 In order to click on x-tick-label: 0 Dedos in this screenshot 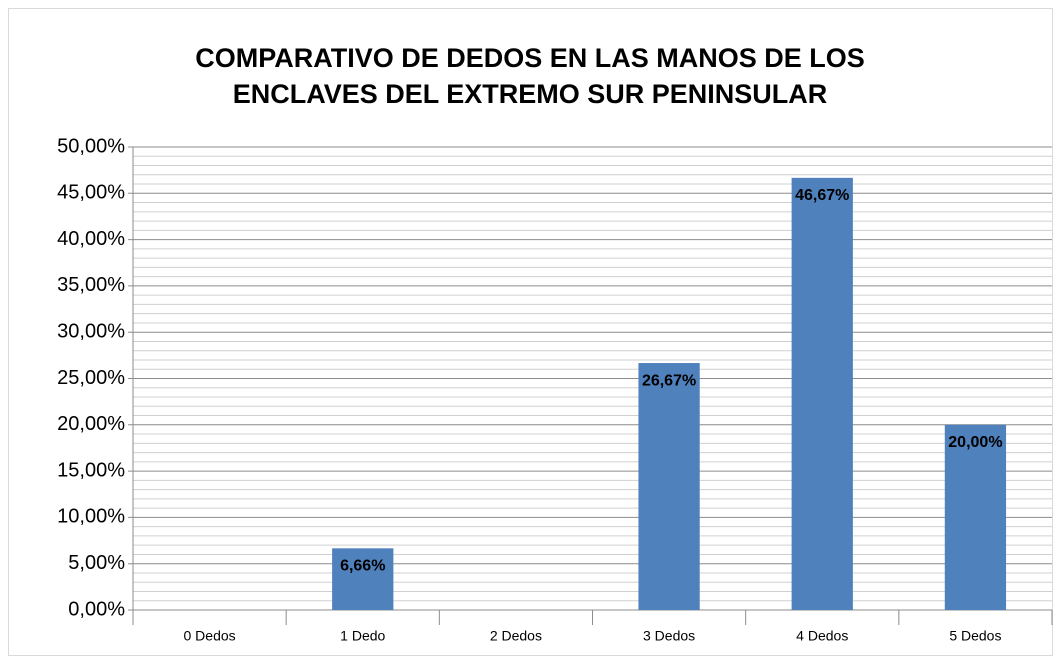, I will do `click(210, 636)`.